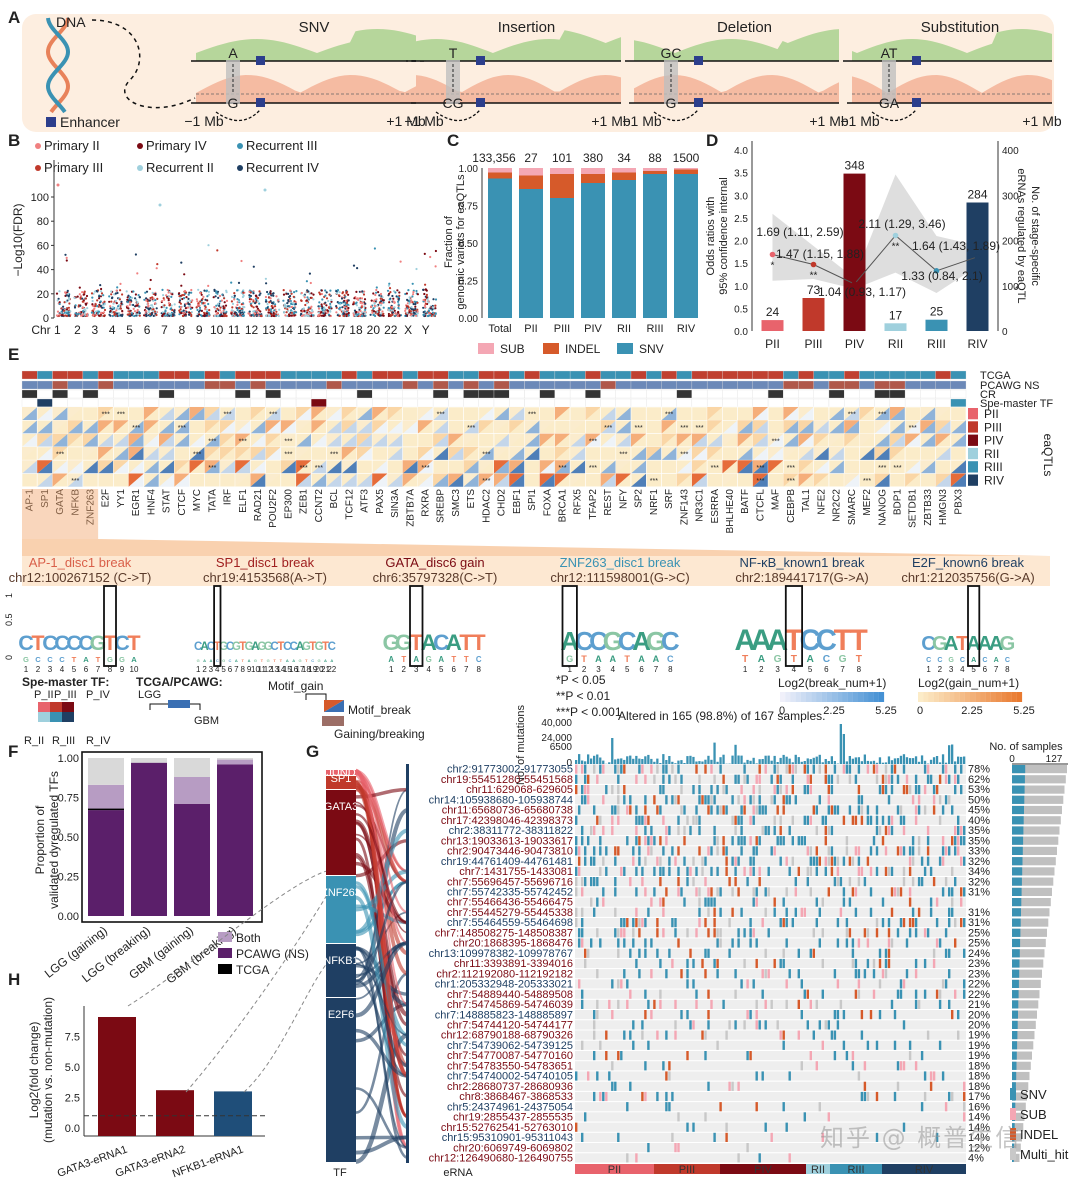  What do you see at coordinates (72, 145) in the screenshot?
I see `b-legend-label: Primary II` at bounding box center [72, 145].